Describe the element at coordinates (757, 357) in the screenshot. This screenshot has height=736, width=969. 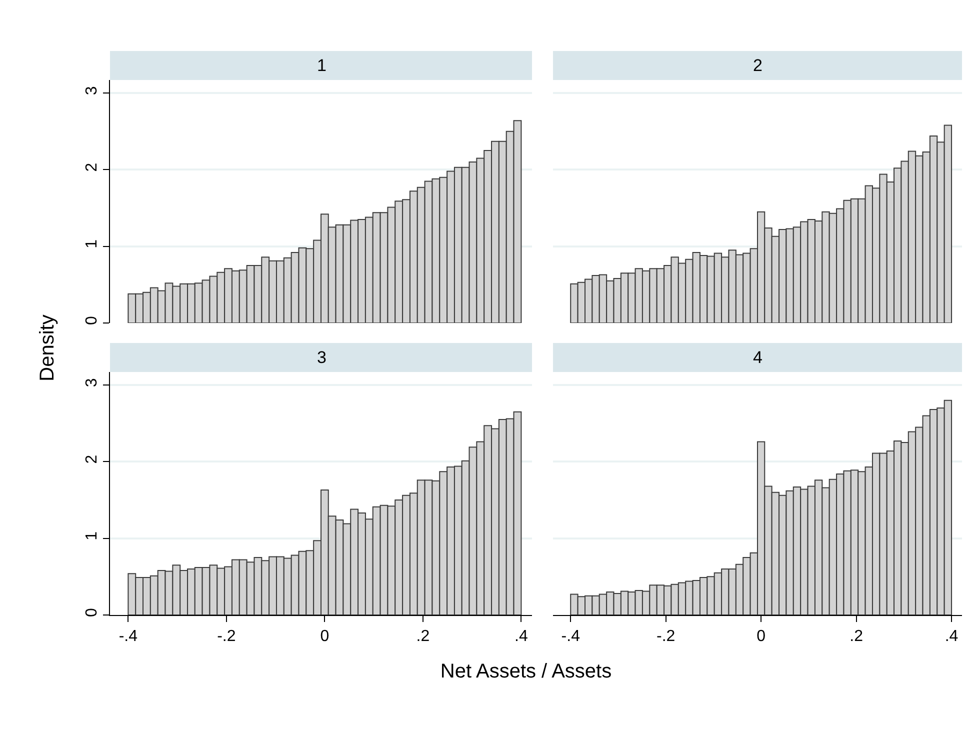
I see `chart-title: 4` at that location.